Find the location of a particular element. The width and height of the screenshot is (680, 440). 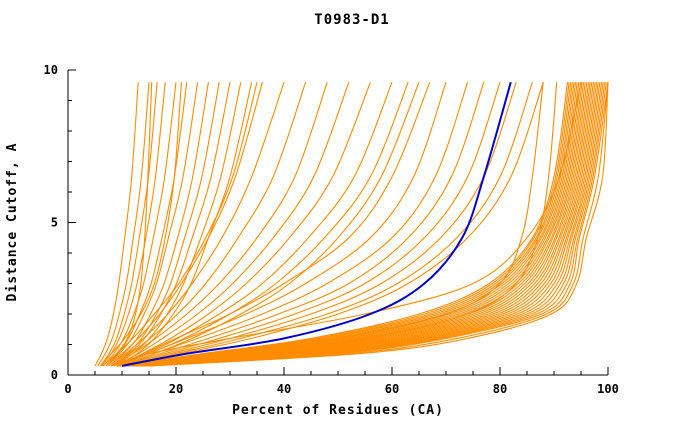

x-tick-label: 40 is located at coordinates (284, 389).